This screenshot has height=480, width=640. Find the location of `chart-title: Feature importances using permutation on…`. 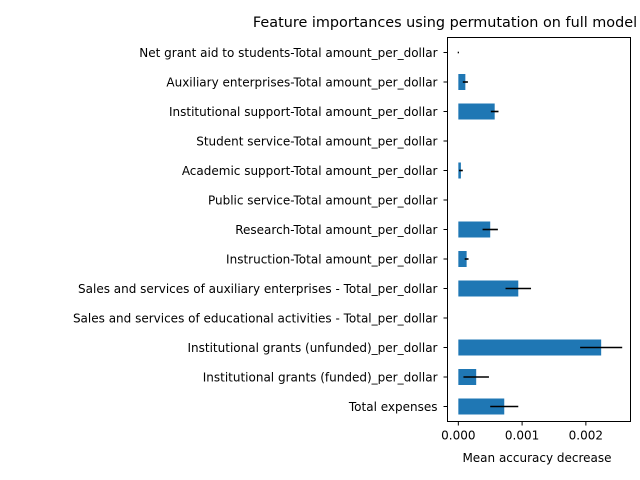

chart-title: Feature importances using permutation on… is located at coordinates (445, 23).